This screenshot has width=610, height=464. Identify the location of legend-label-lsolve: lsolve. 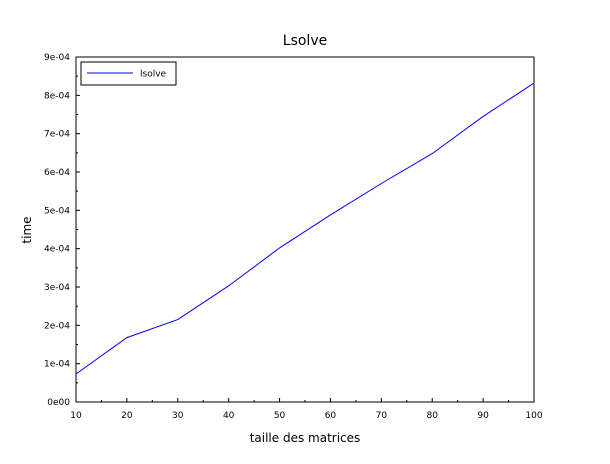
(153, 75).